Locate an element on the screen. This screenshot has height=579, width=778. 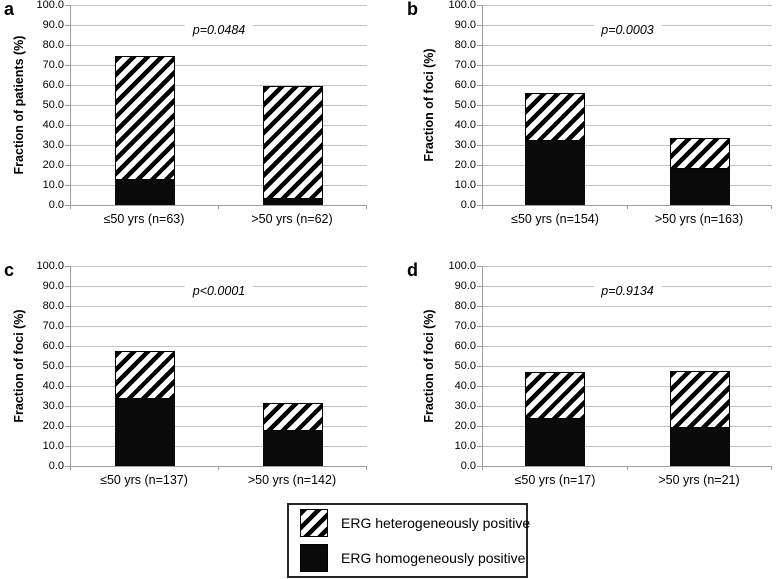
panel-letter: d is located at coordinates (412, 270).